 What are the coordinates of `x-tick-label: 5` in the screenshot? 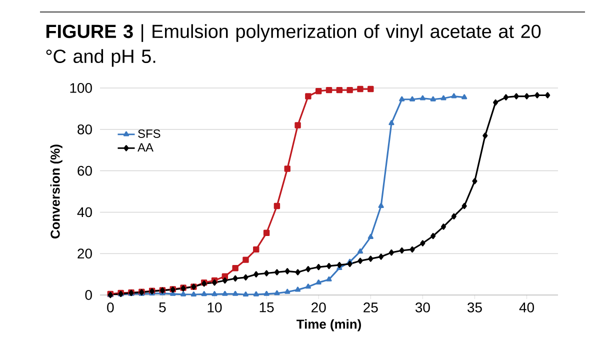 It's located at (162, 307).